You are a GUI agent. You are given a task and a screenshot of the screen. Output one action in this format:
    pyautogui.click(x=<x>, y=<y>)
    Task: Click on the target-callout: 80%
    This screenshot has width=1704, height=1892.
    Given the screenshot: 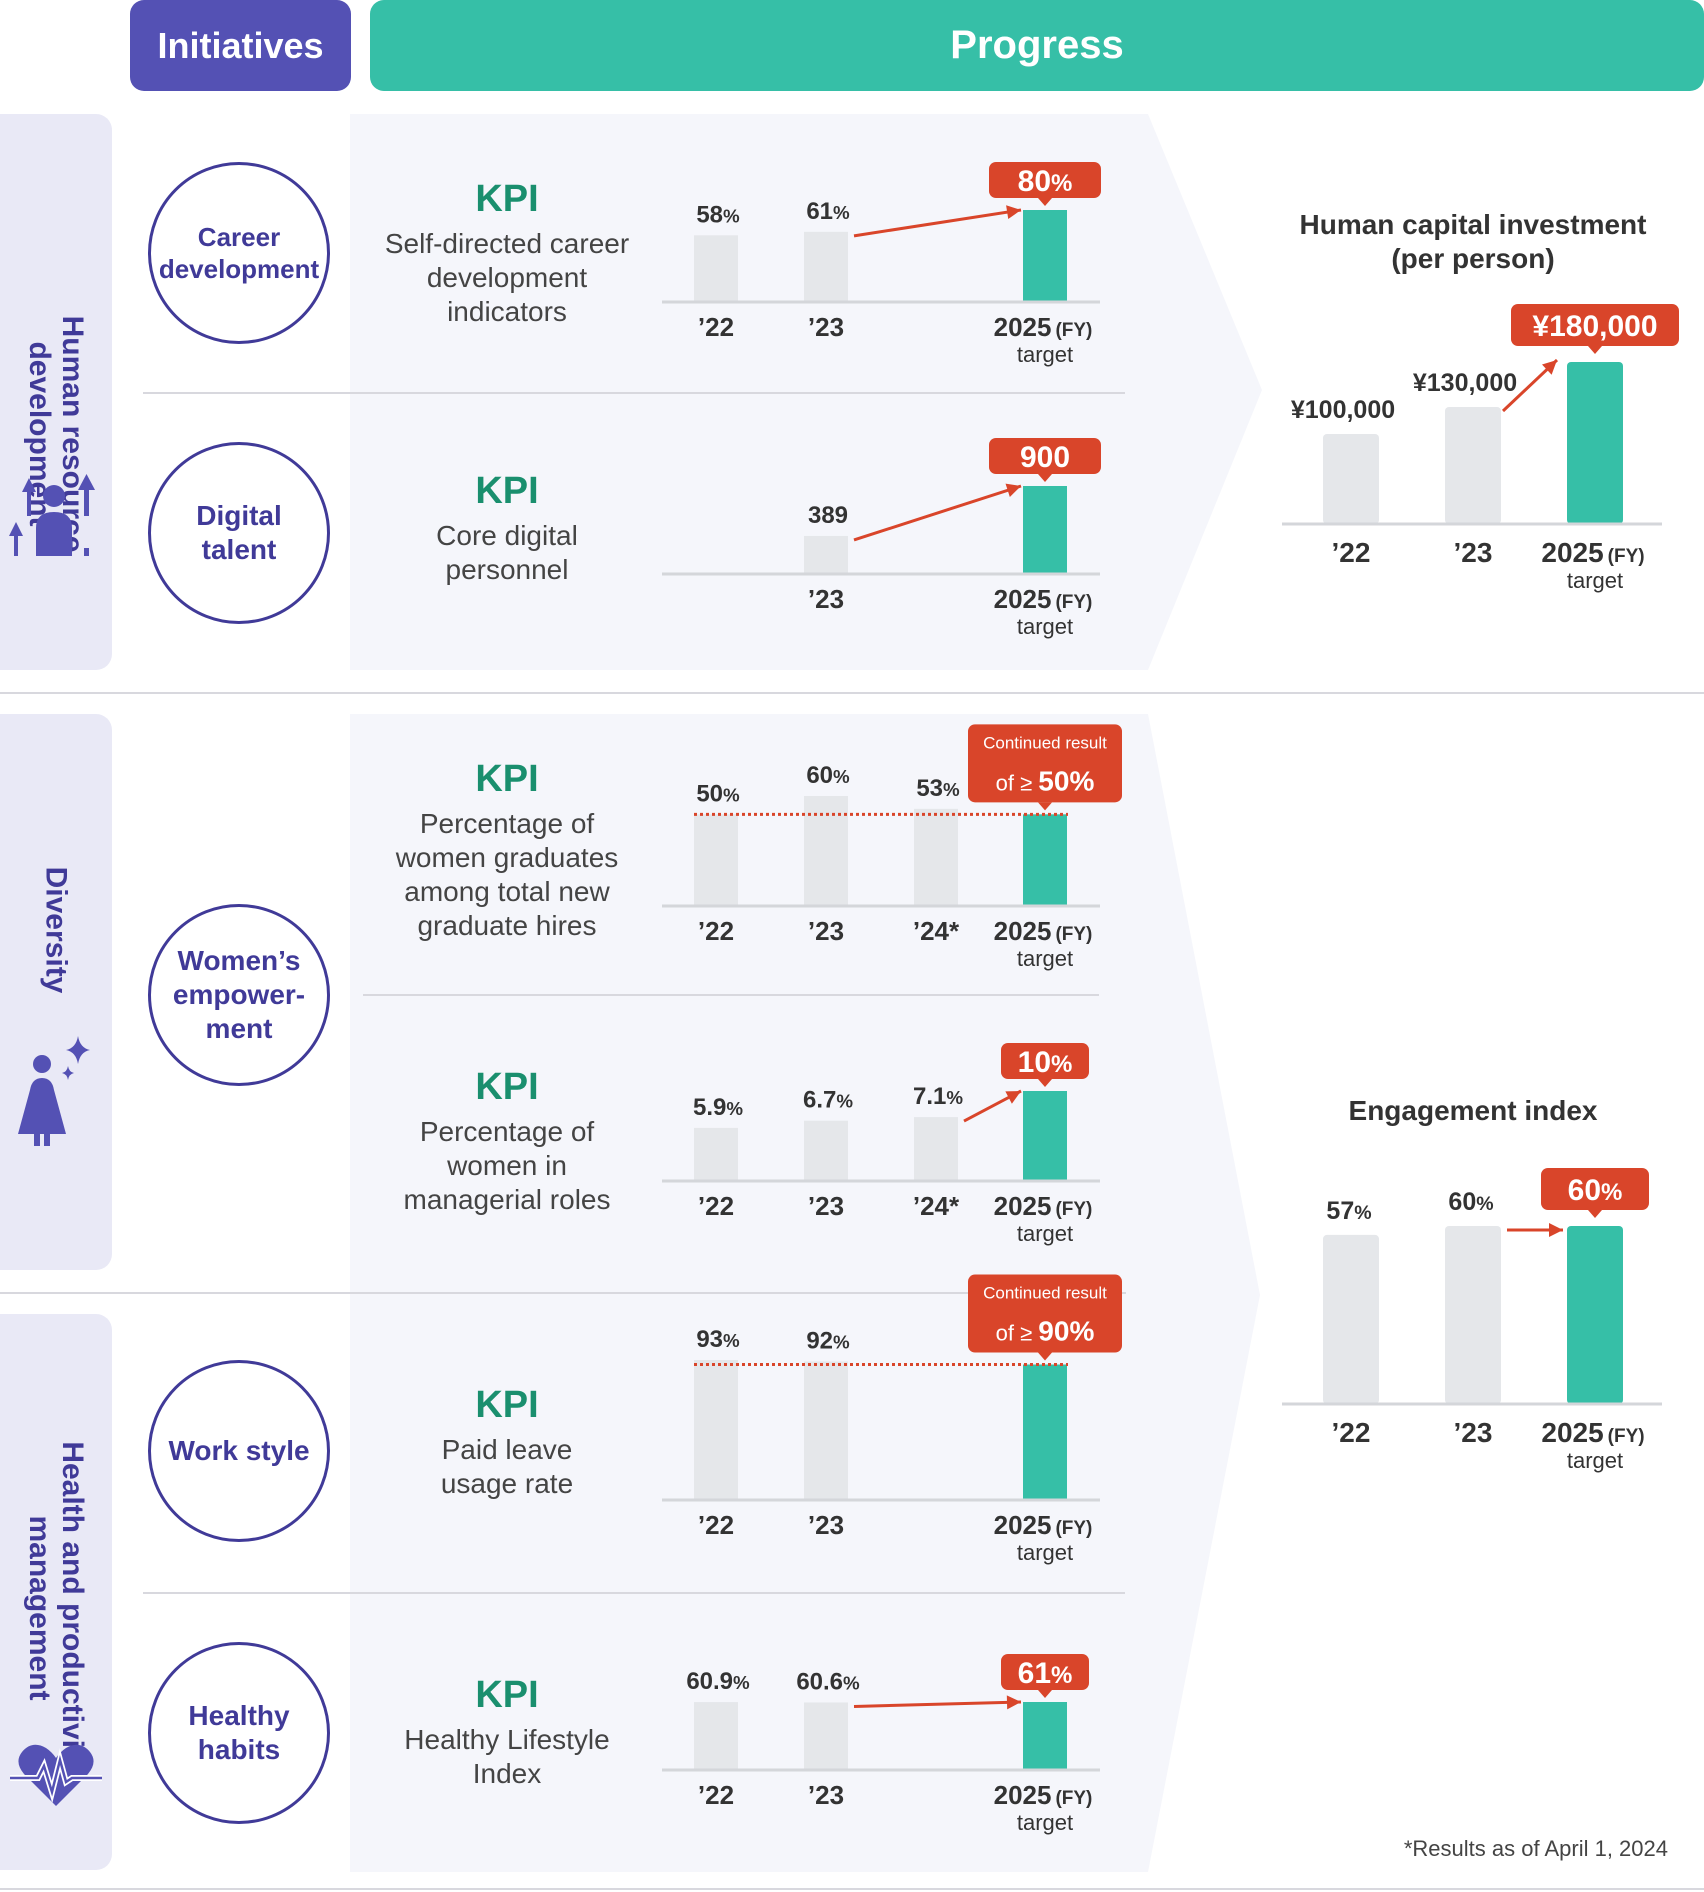 What is the action you would take?
    pyautogui.click(x=1045, y=184)
    